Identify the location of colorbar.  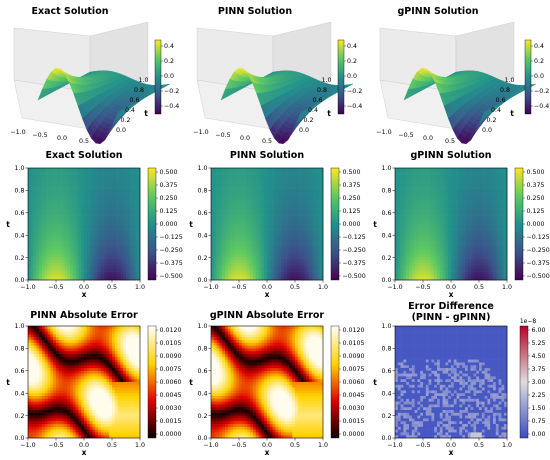
(335, 224).